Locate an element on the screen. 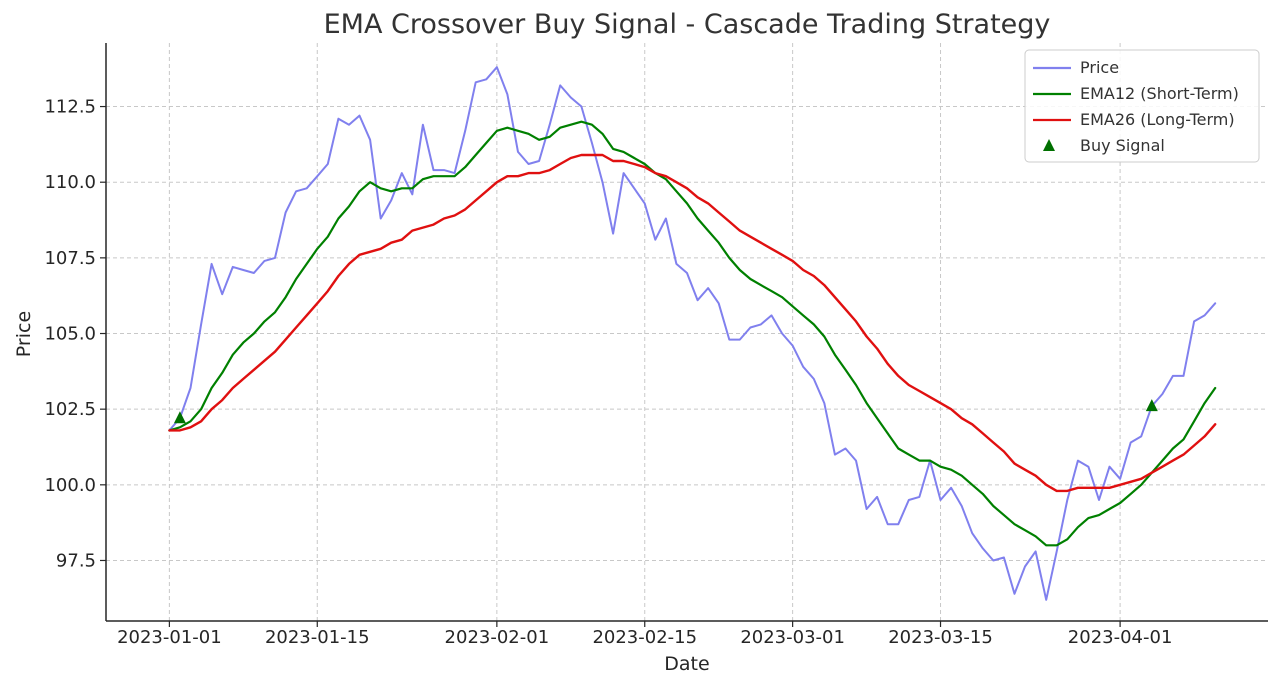 The height and width of the screenshot is (688, 1280). x-tick-label: 2023-03-01 is located at coordinates (792, 637).